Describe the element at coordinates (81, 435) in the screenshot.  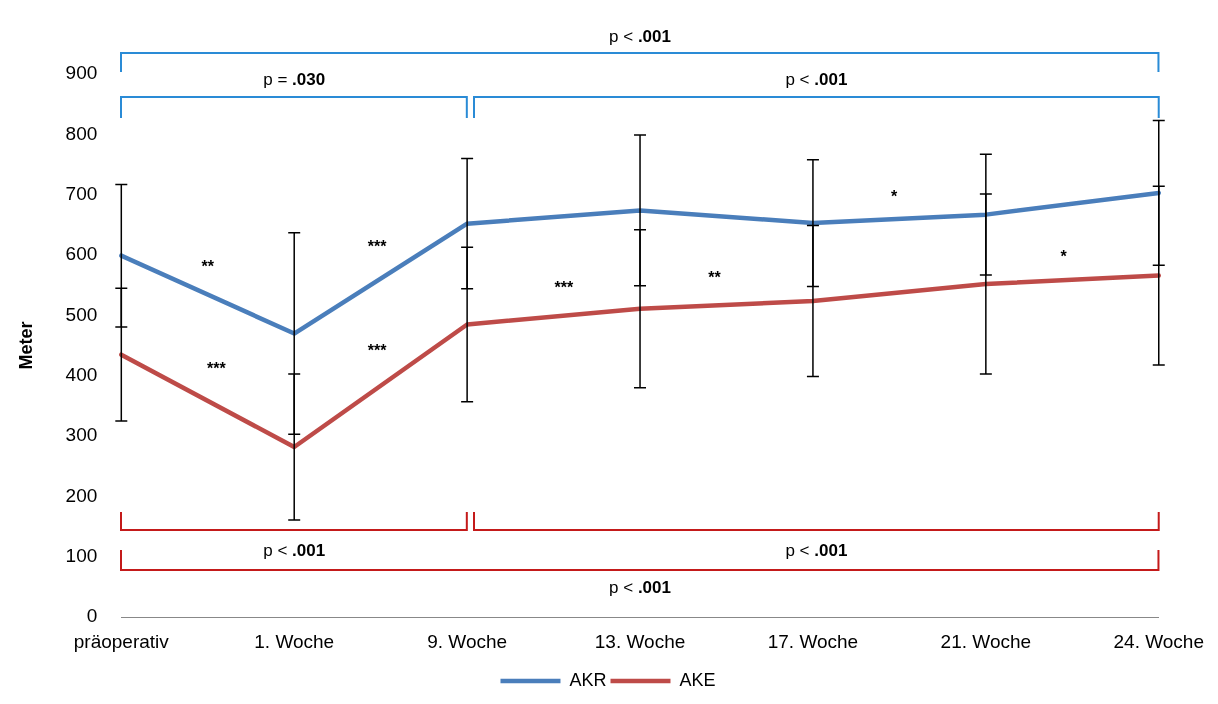
I see `y-tick-label: 300` at that location.